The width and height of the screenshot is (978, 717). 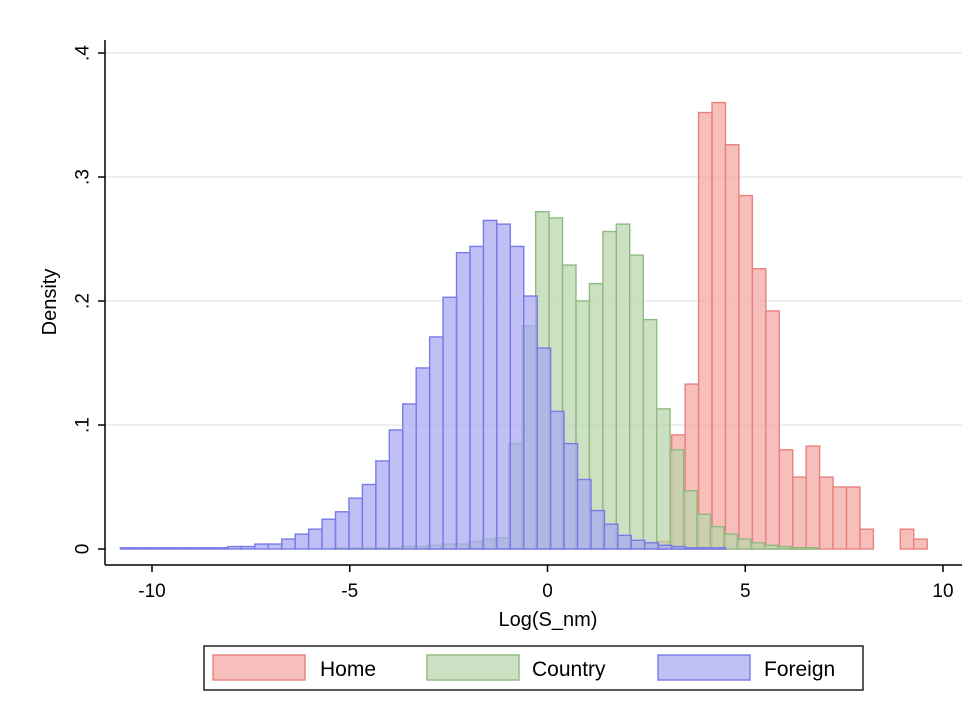 I want to click on y-tick-label-4: .4, so click(x=83, y=53).